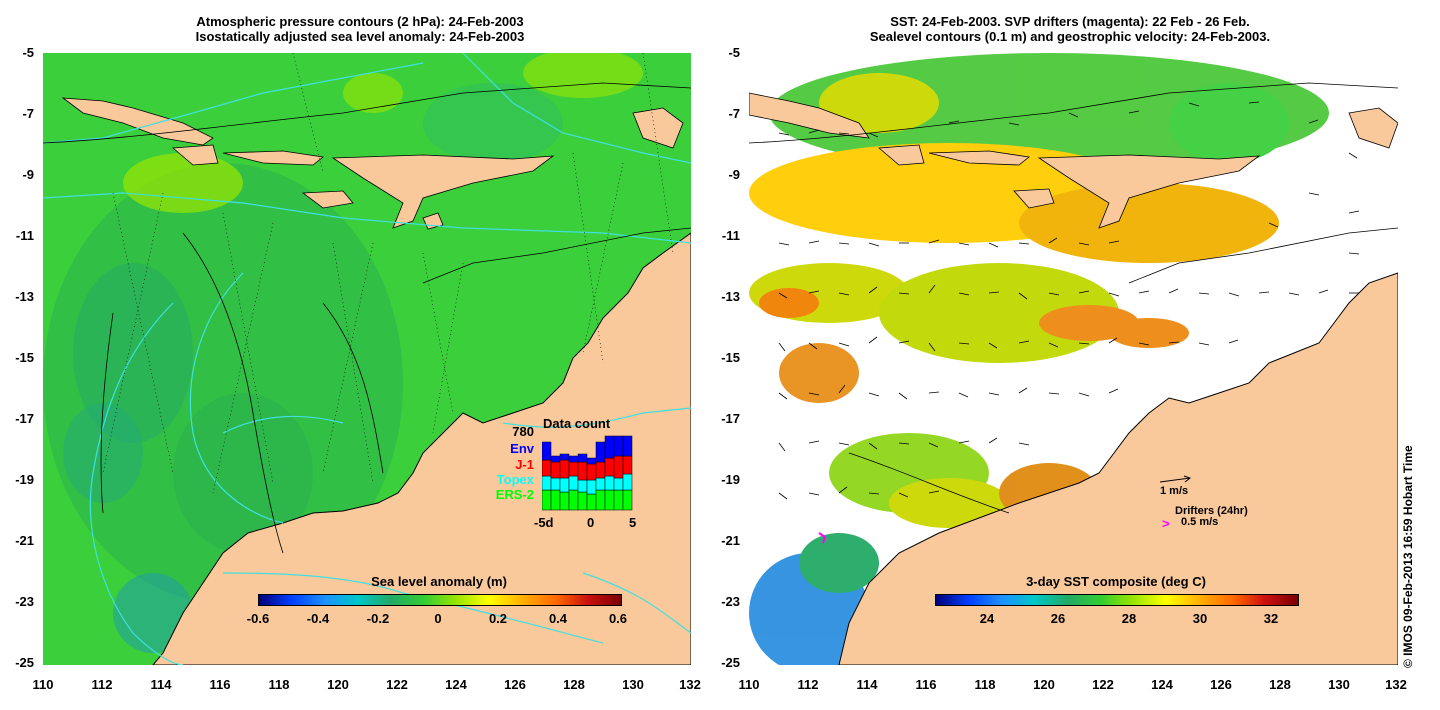 This screenshot has height=710, width=1440. What do you see at coordinates (338, 684) in the screenshot?
I see `left-lon-tick: 120` at bounding box center [338, 684].